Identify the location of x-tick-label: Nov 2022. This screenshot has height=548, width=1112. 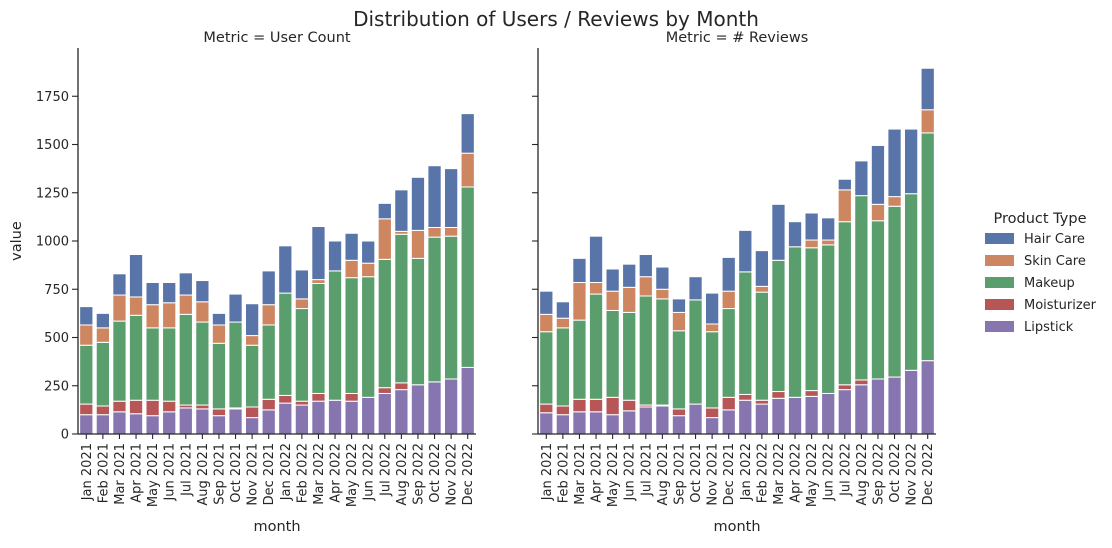
(912, 474).